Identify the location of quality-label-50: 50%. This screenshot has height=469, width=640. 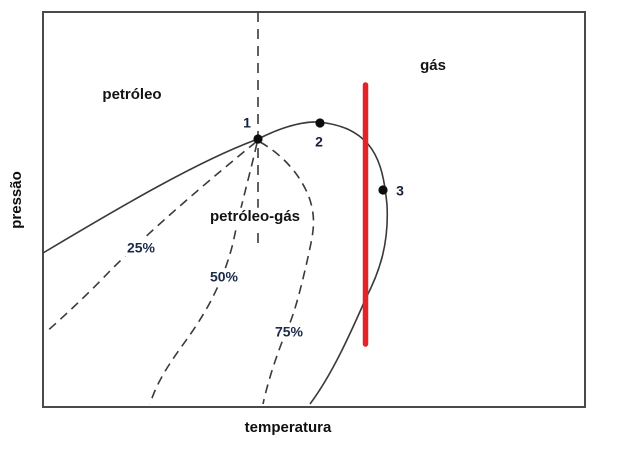
(224, 277).